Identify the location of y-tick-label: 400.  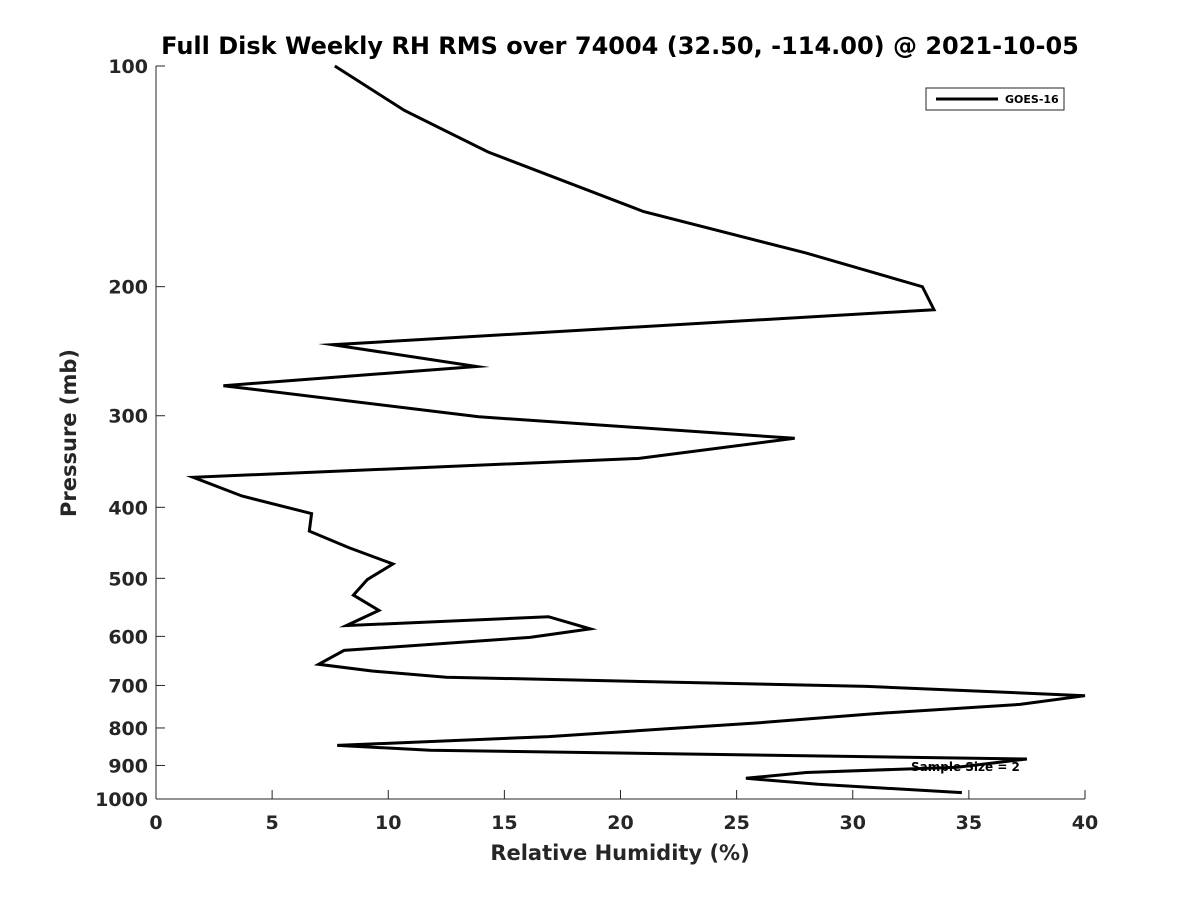
(128, 508).